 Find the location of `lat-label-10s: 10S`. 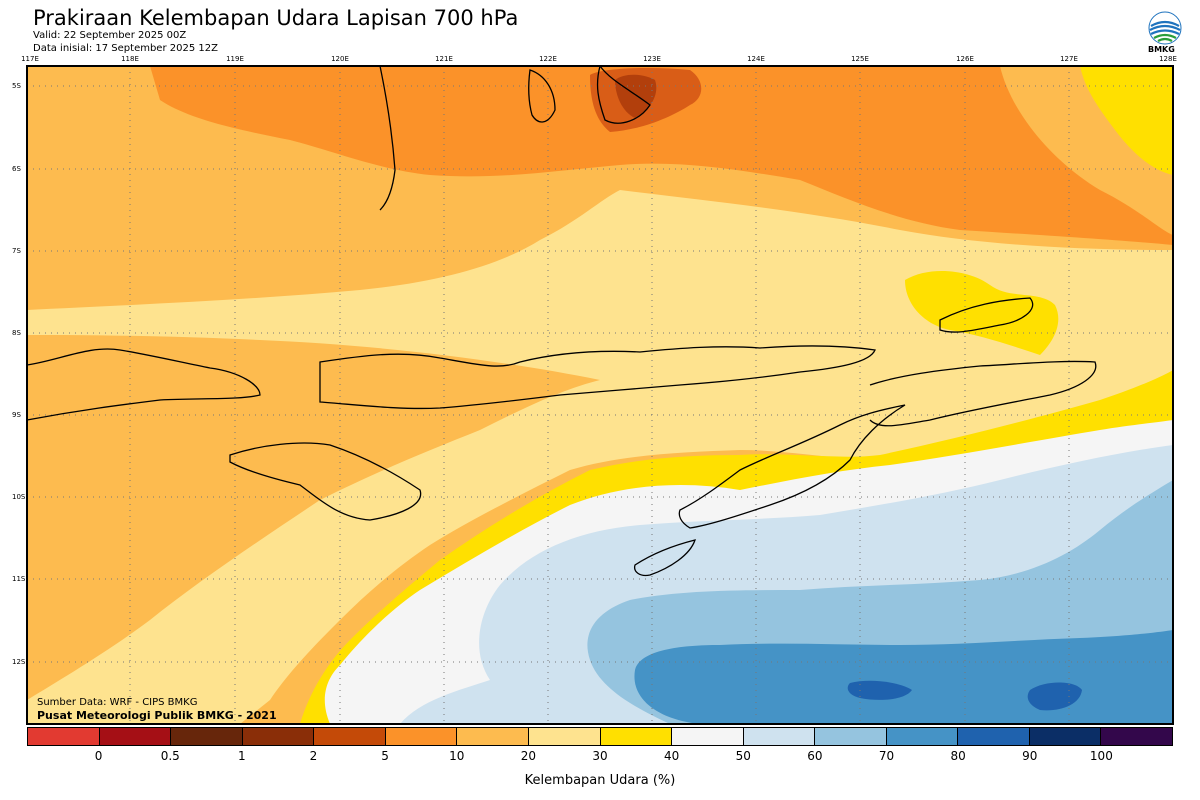

lat-label-10s: 10S is located at coordinates (19, 497).